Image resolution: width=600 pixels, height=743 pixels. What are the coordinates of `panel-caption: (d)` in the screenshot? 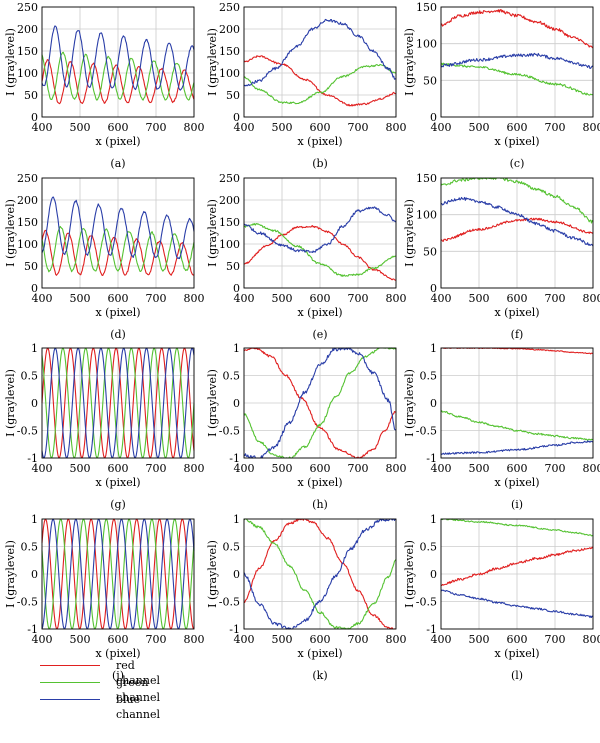 It's located at (118, 334).